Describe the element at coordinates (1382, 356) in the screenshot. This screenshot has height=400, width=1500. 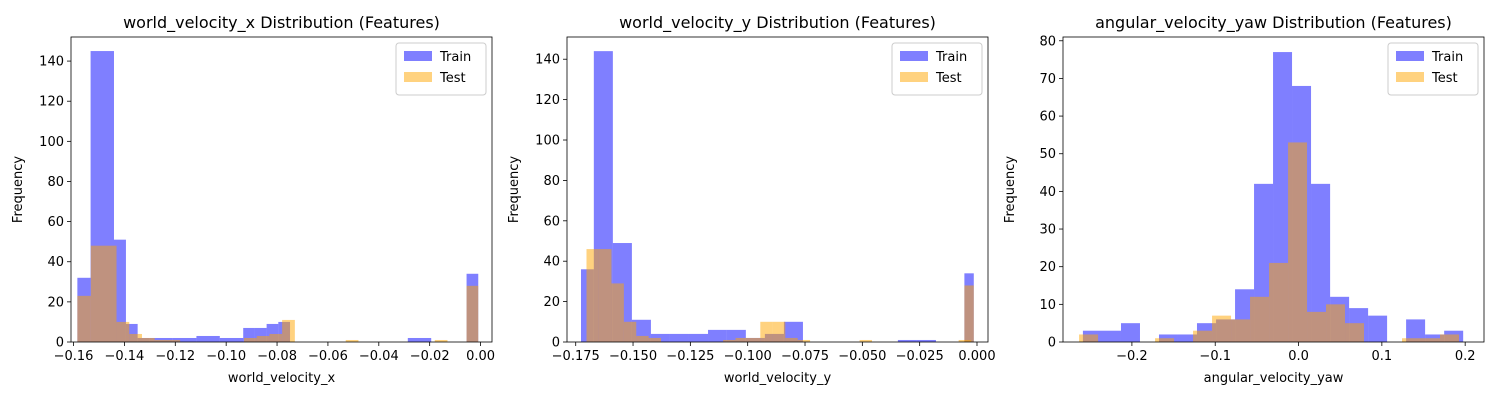
I see `x-tick-label: 0.1` at that location.